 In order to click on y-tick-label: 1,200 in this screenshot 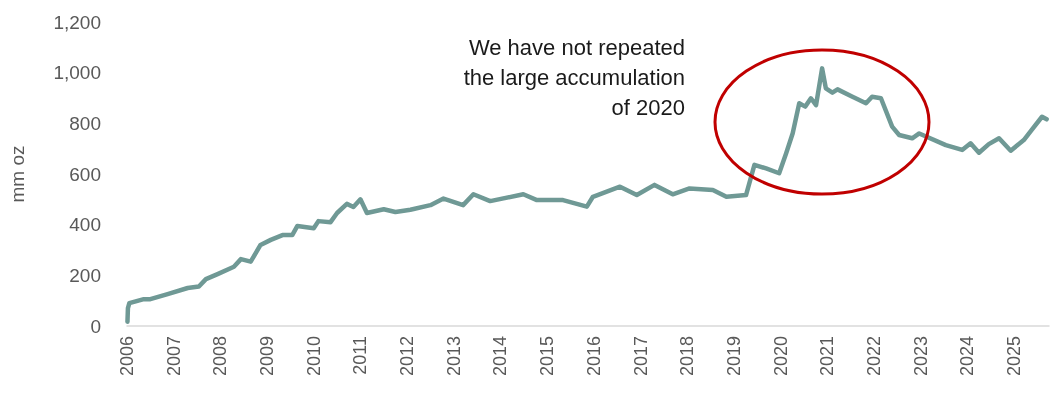, I will do `click(77, 22)`.